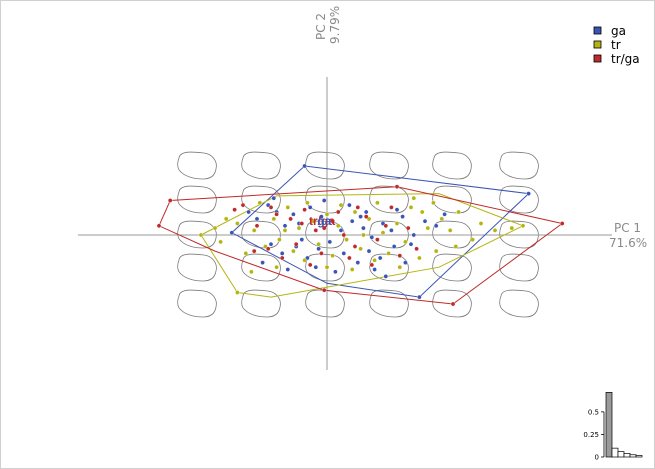 The image size is (655, 469). I want to click on shape-outline-r4-c4, so click(452, 303).